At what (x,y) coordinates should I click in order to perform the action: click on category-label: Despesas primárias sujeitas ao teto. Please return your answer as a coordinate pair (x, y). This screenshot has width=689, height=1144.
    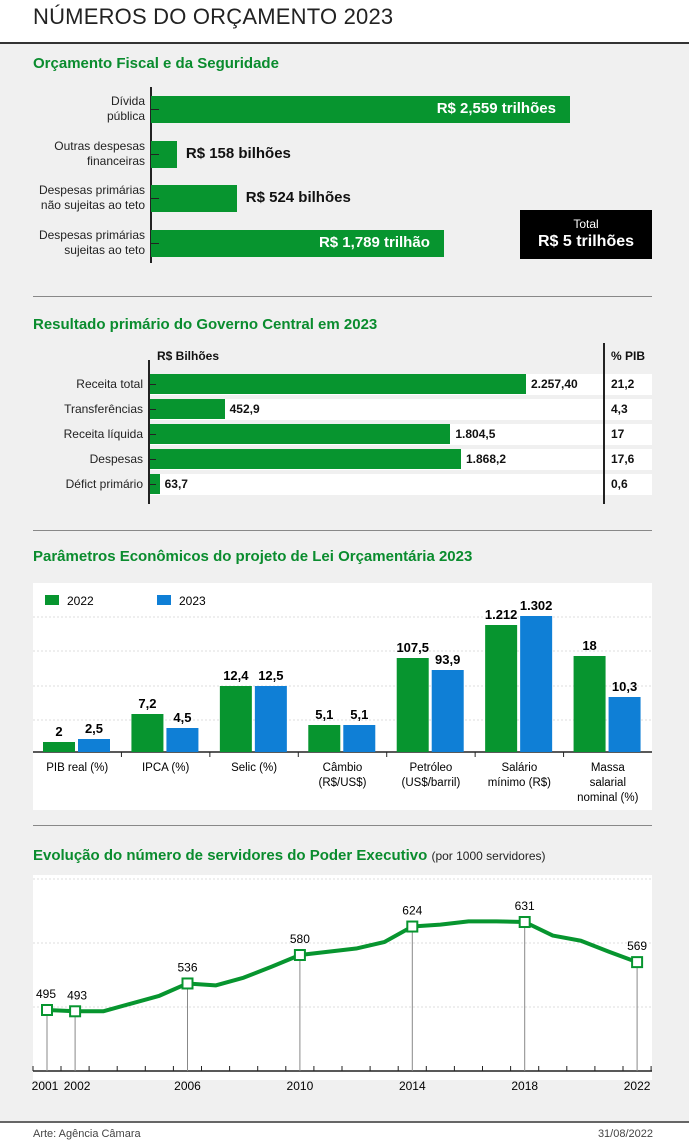
    Looking at the image, I should click on (82, 243).